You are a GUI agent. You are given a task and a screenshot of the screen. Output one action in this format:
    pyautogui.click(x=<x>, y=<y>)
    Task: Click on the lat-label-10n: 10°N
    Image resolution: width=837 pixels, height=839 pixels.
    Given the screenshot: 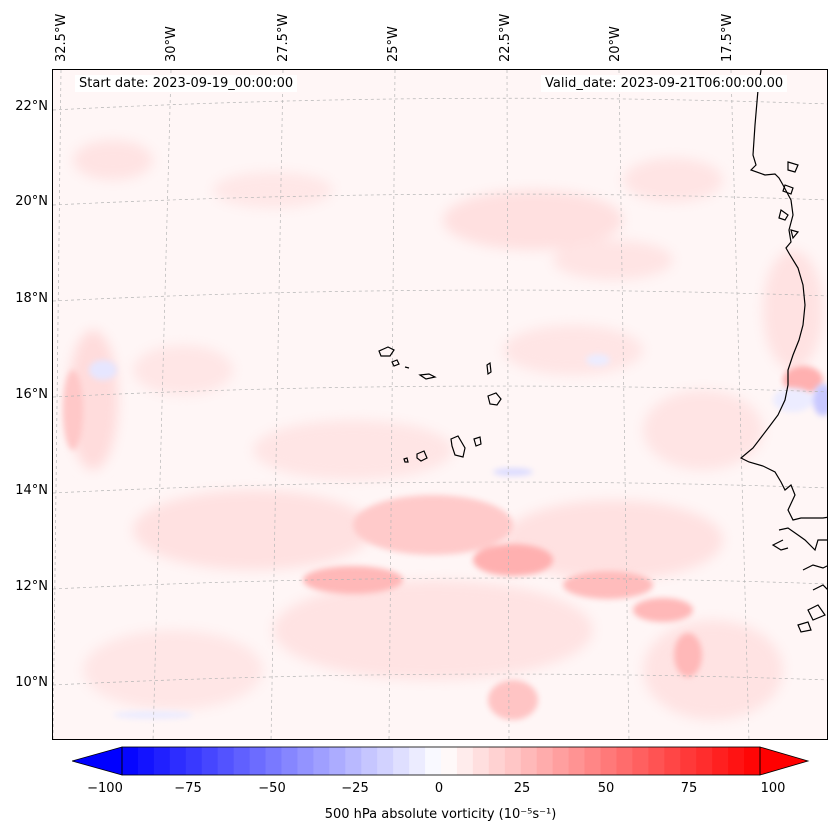 What is the action you would take?
    pyautogui.click(x=31, y=682)
    